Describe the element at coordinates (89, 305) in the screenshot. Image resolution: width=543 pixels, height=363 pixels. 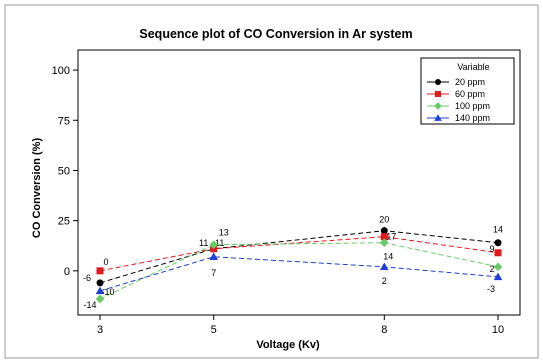
I see `data-label: -14` at that location.